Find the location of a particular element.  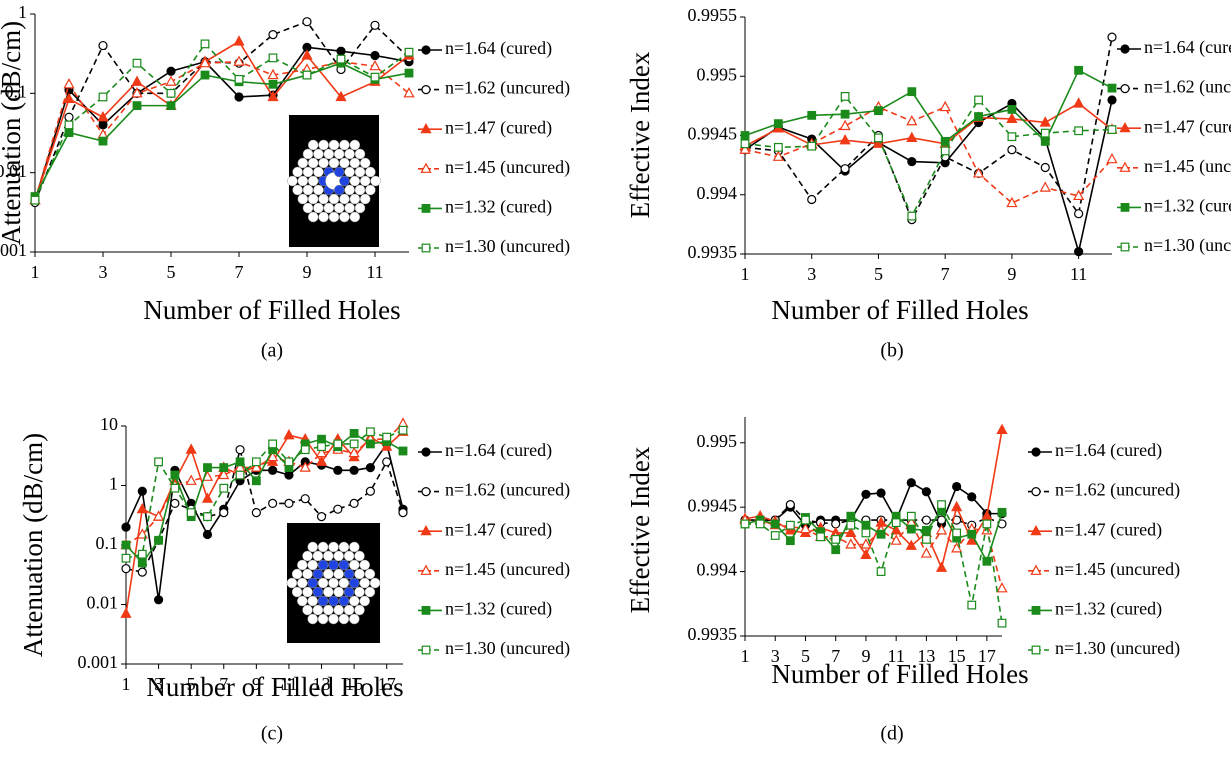

x-tick-label: 1 is located at coordinates (745, 274).